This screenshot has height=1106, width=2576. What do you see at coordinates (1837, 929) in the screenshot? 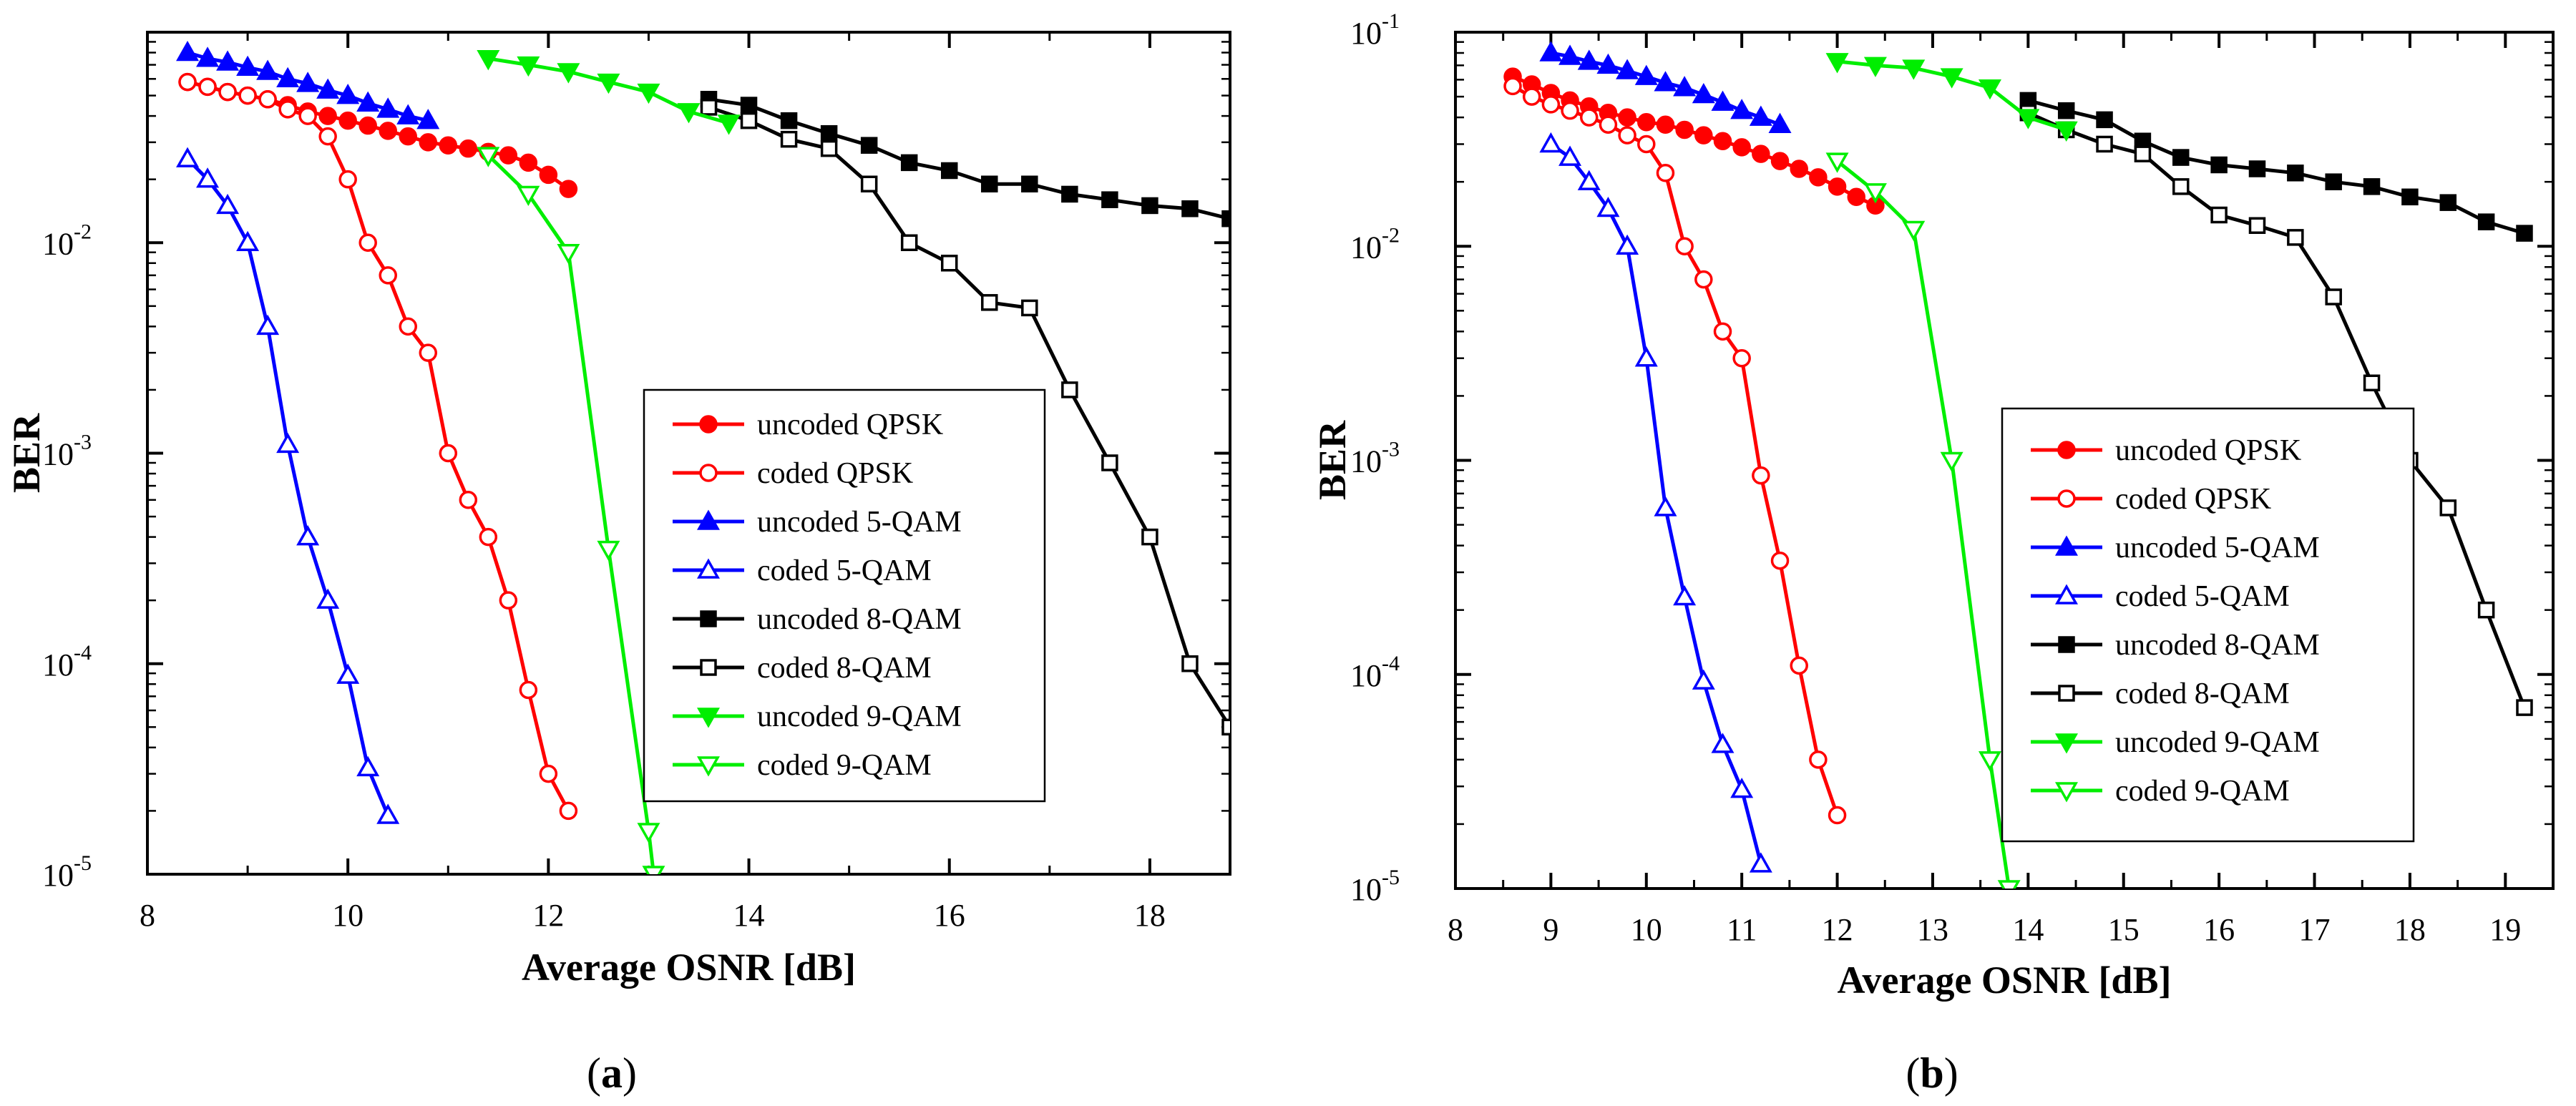
I see `x-tick-label: 12` at bounding box center [1837, 929].